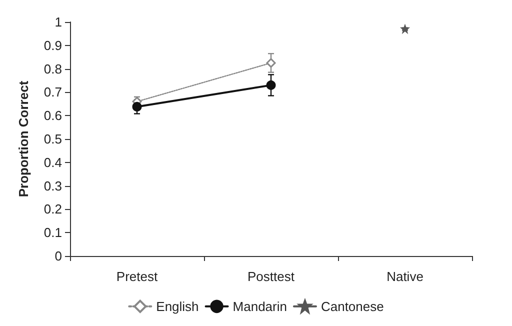 The image size is (512, 326). Describe the element at coordinates (53, 186) in the screenshot. I see `y-tick-label: 0.3` at that location.